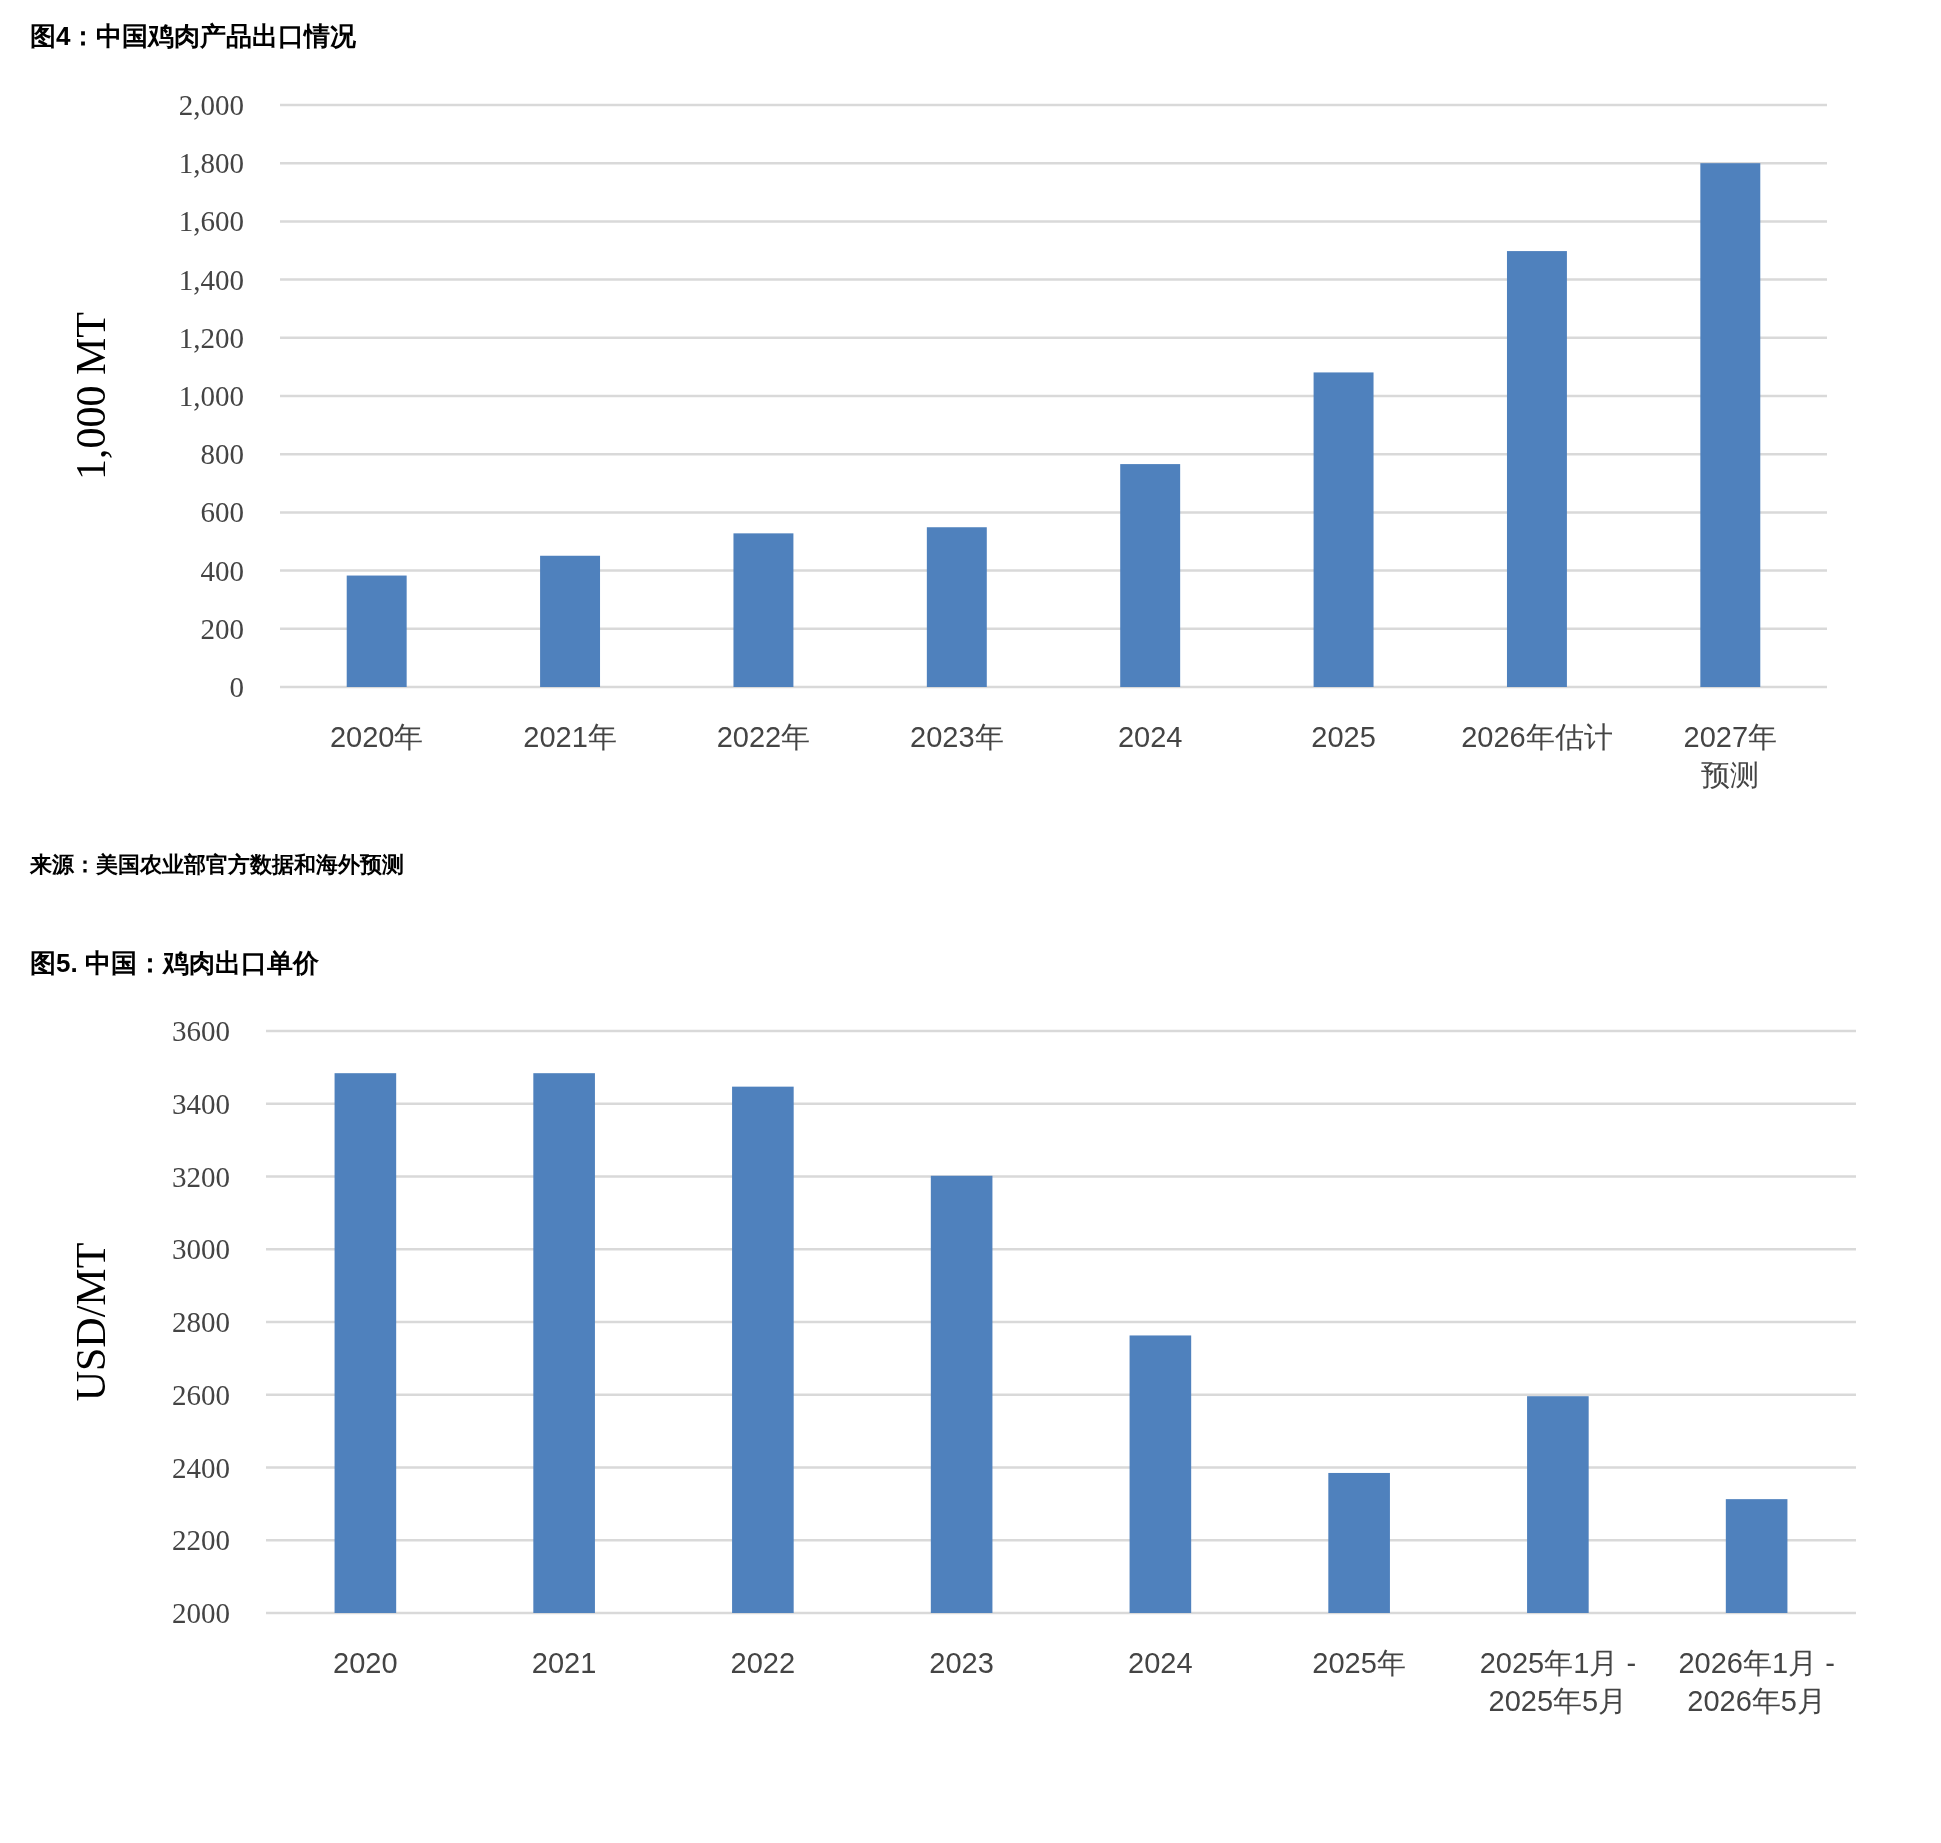 This screenshot has height=1843, width=1941. I want to click on x-tick-label: 2021年, so click(570, 737).